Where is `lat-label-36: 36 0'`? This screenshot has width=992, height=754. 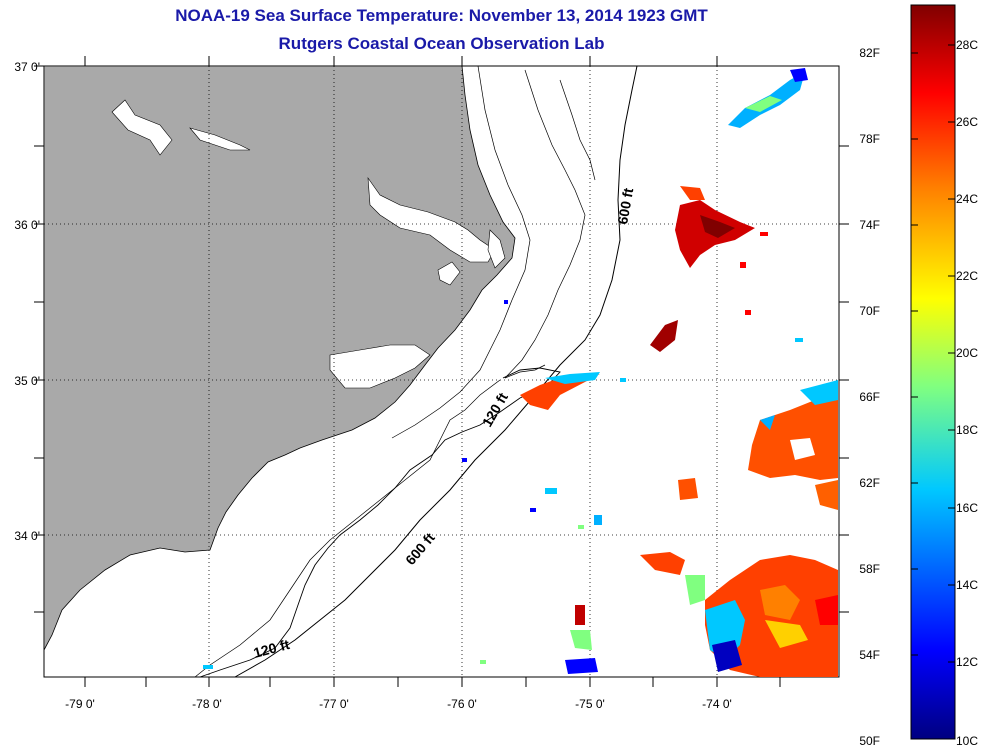 lat-label-36: 36 0' is located at coordinates (27, 225).